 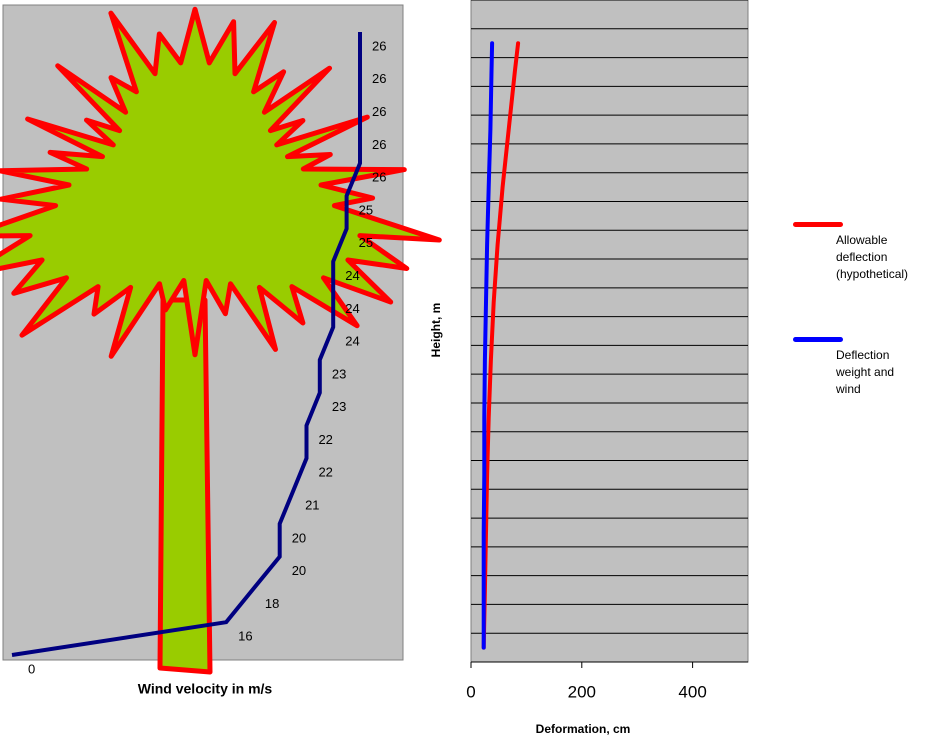 I want to click on x-axis-label: Wind velocity in m/s, so click(x=205, y=689).